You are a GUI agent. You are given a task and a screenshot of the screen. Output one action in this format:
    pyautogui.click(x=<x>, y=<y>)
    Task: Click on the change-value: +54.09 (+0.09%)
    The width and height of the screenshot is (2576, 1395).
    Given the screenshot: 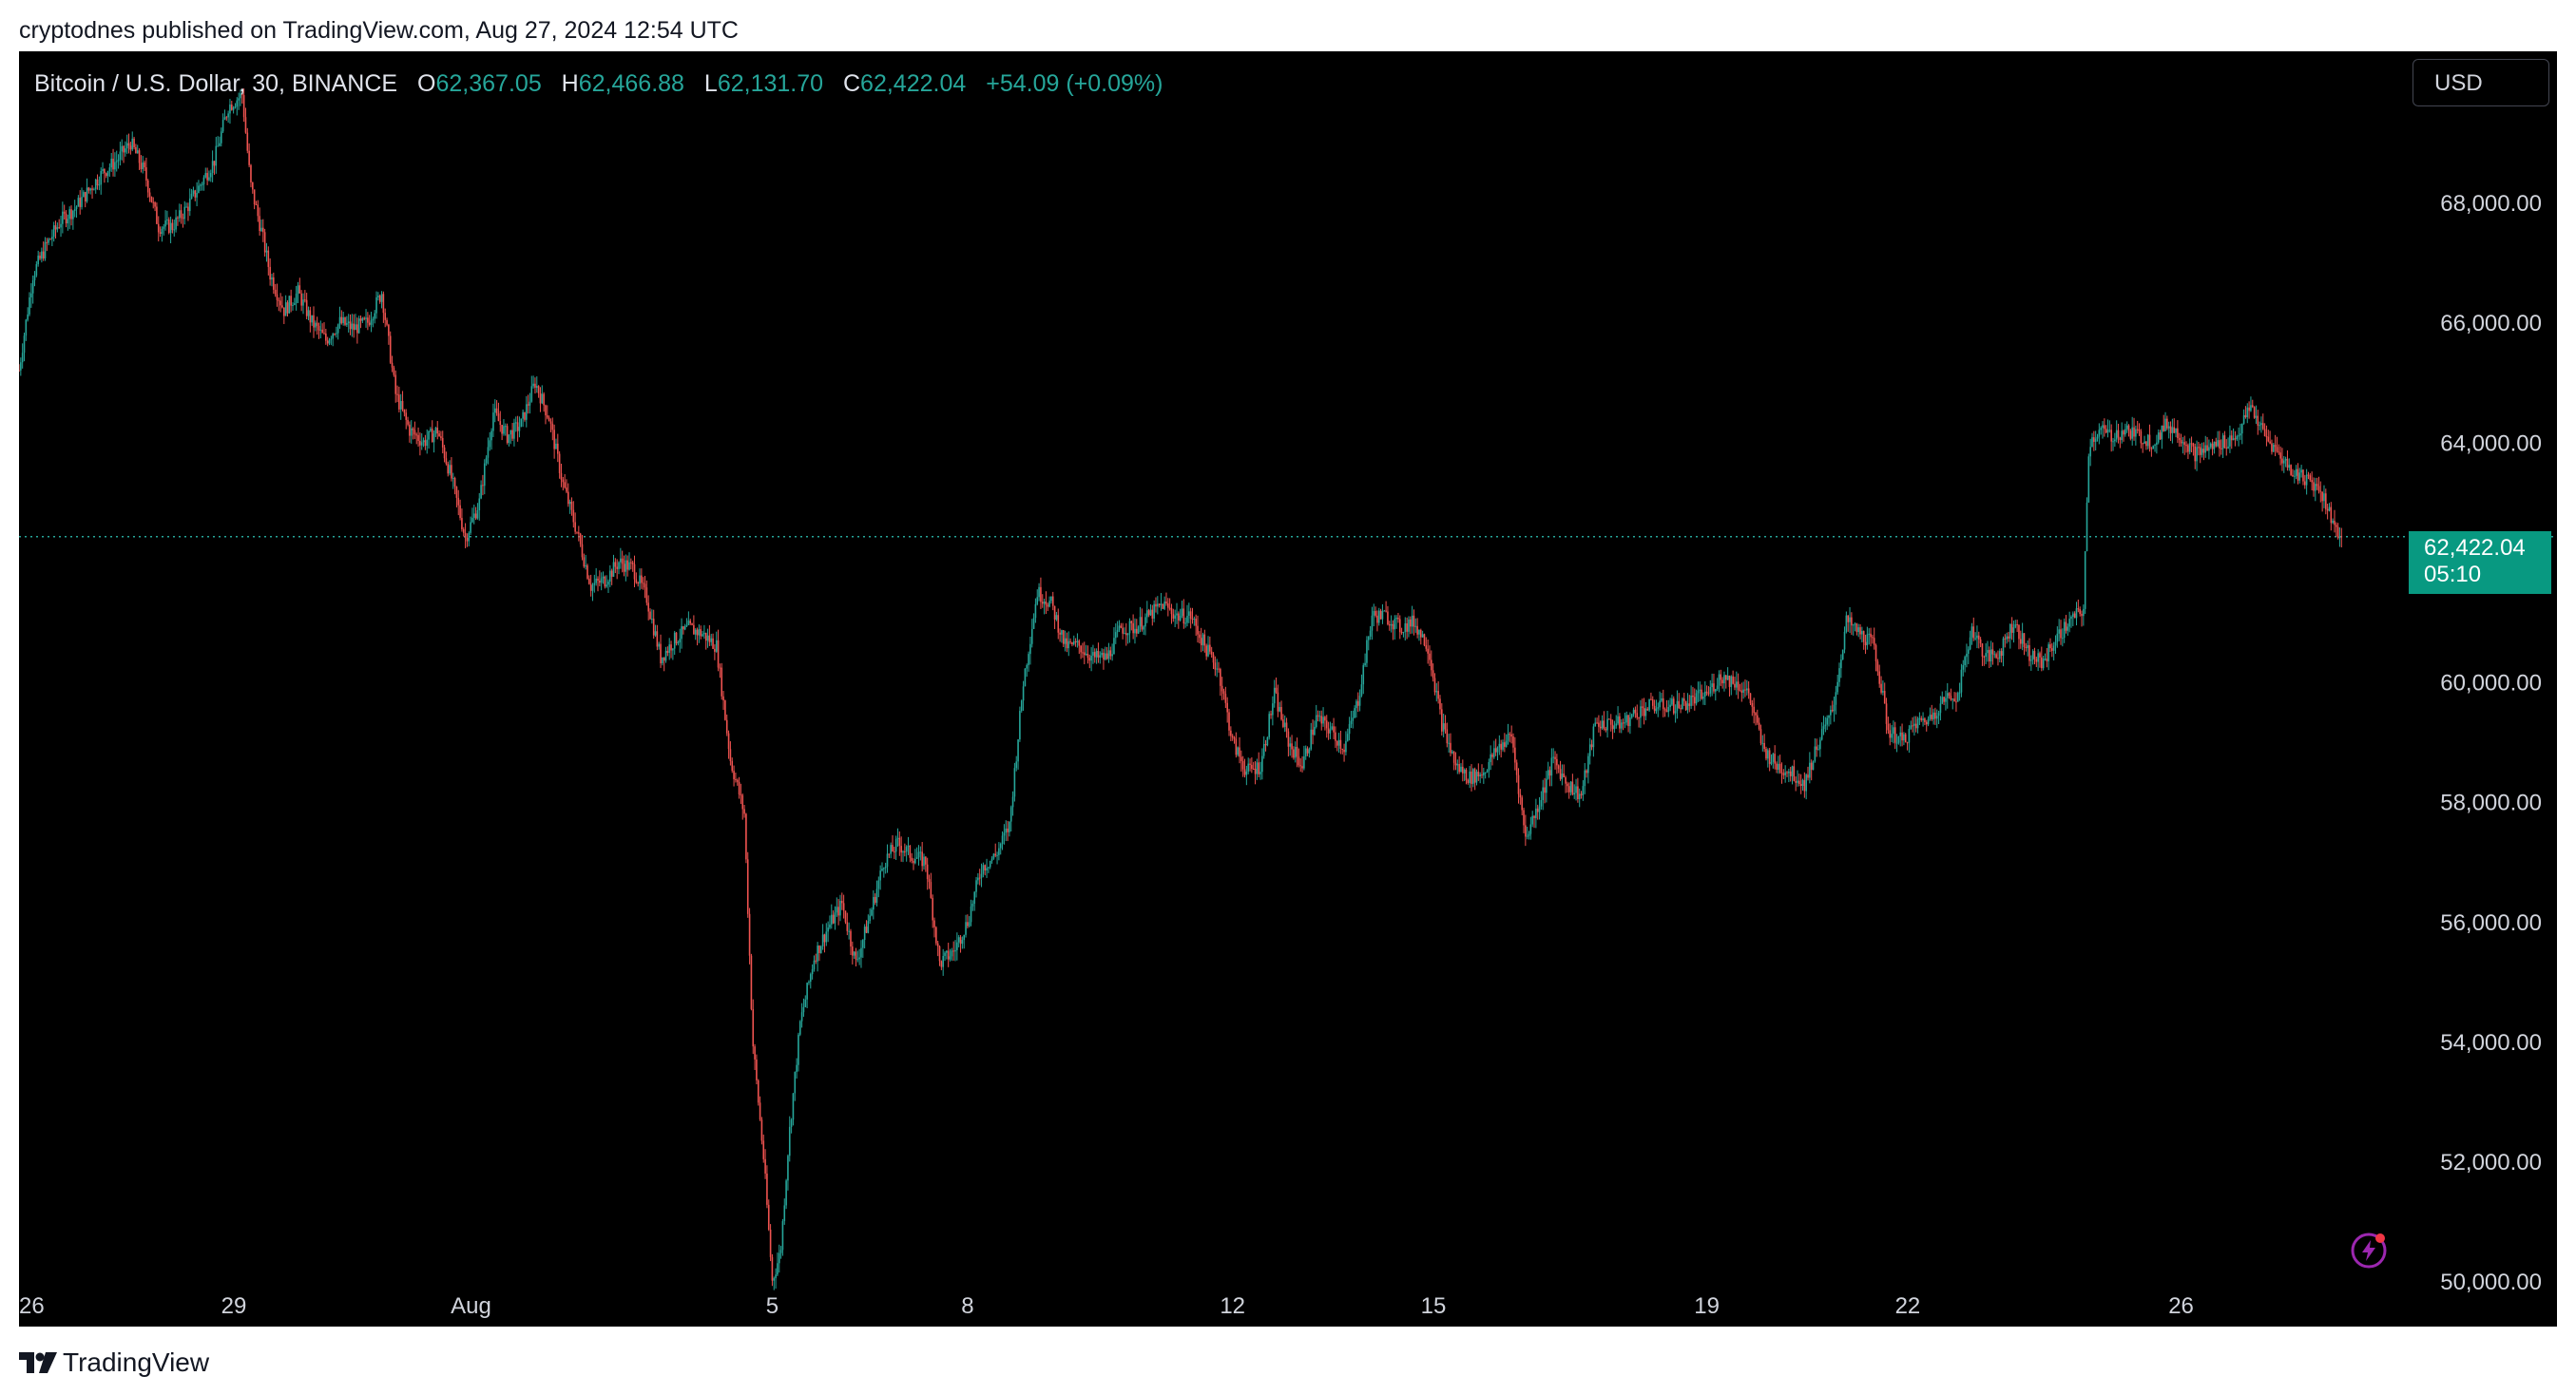 What is the action you would take?
    pyautogui.click(x=1074, y=83)
    